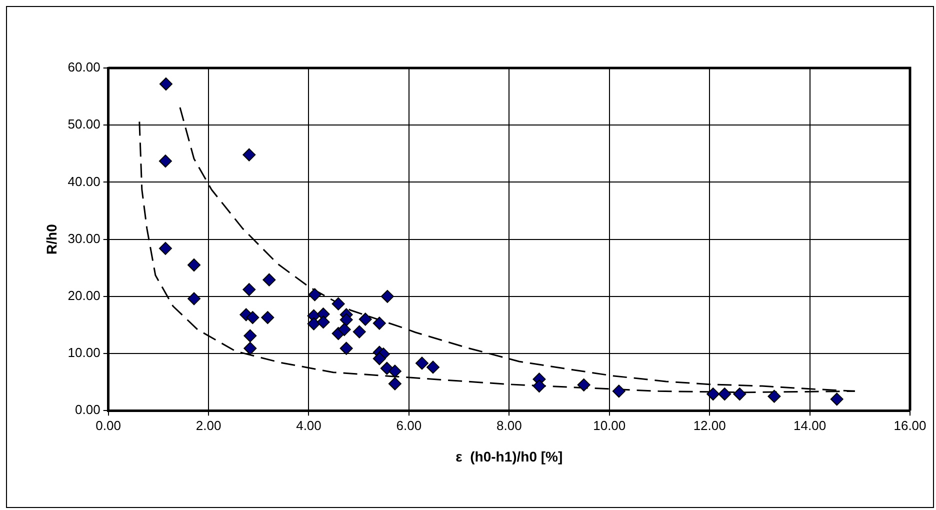 The height and width of the screenshot is (510, 936). Describe the element at coordinates (84, 67) in the screenshot. I see `y-tick-label: 60.00` at that location.